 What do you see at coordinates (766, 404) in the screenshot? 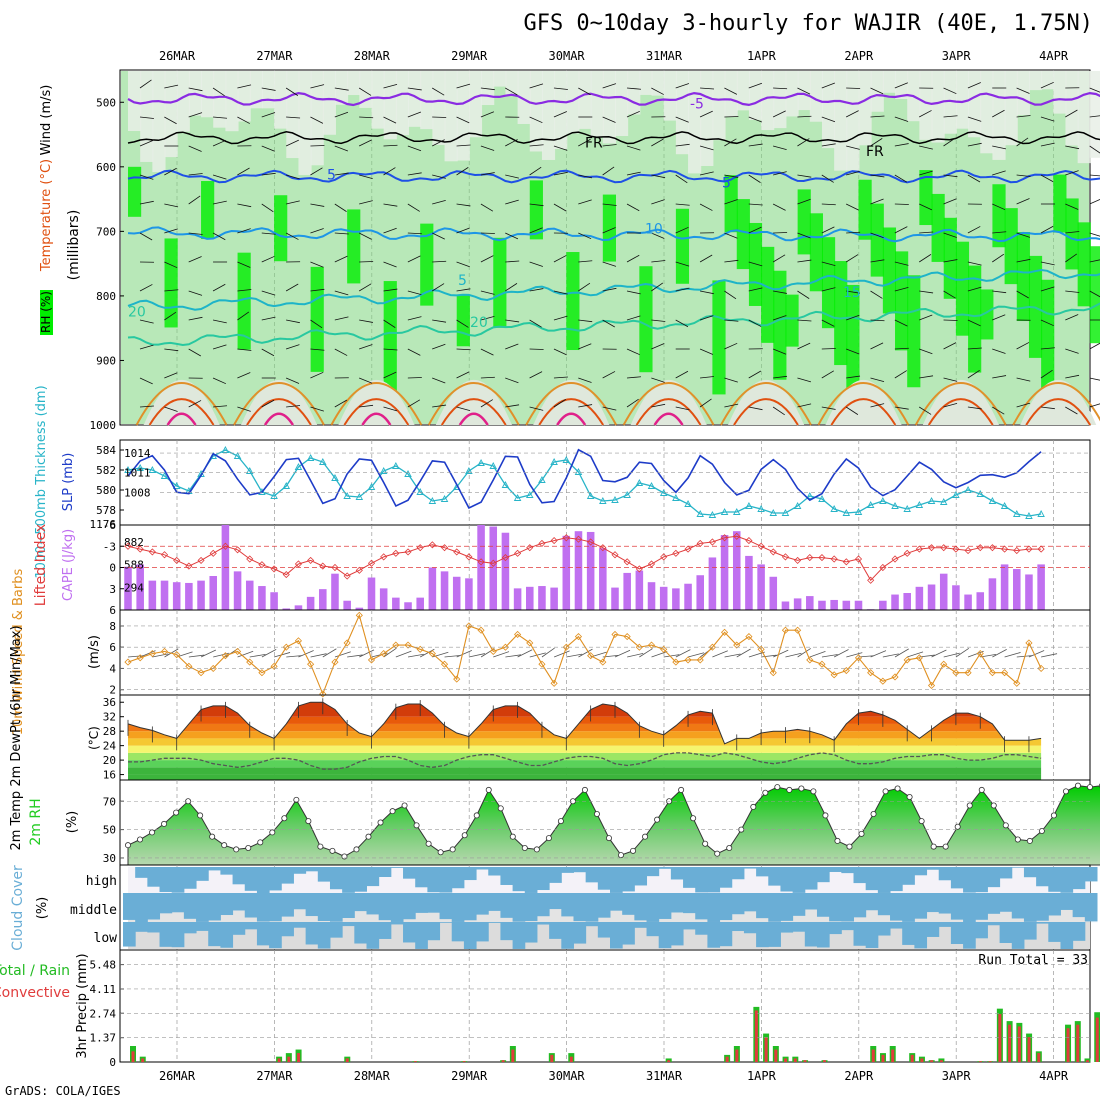
I see `isotherm-25-dome` at bounding box center [766, 404].